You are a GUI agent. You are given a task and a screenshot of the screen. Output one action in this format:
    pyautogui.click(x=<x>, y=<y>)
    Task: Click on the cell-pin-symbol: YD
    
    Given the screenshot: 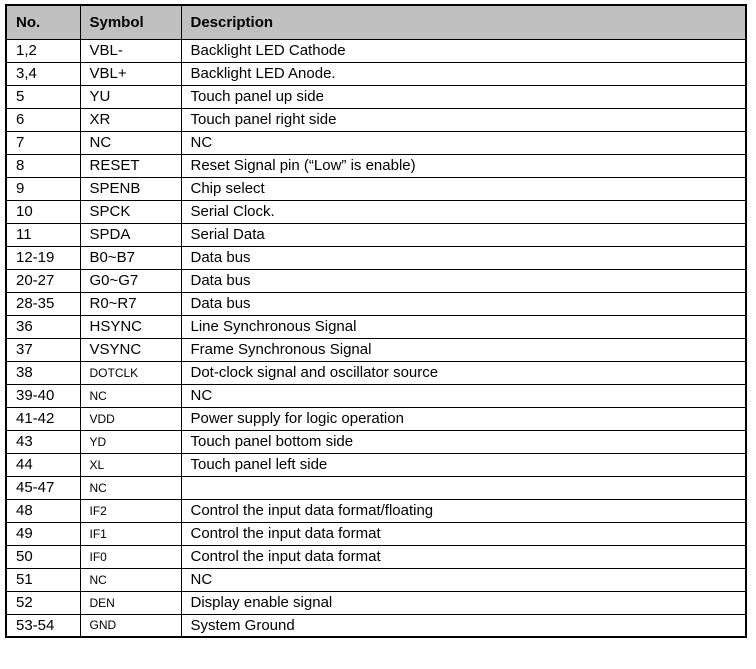 What is the action you would take?
    pyautogui.click(x=130, y=441)
    